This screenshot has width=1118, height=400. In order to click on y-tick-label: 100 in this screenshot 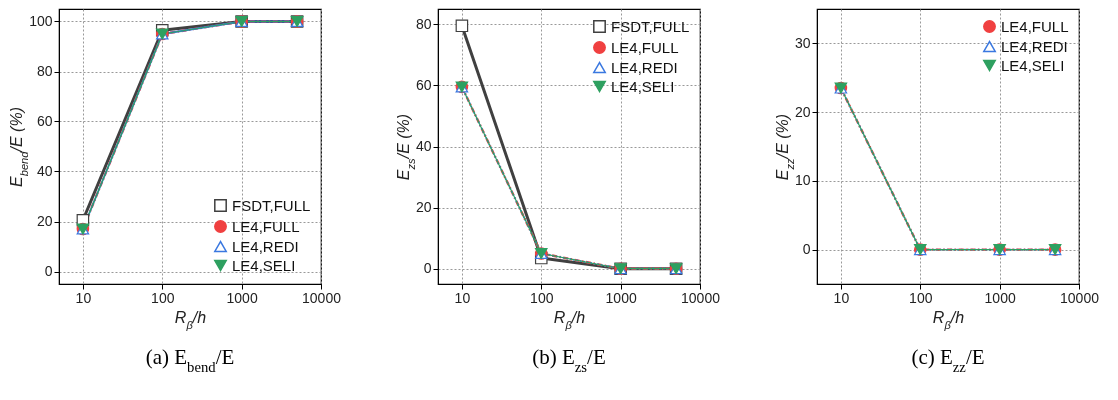, I will do `click(41, 21)`.